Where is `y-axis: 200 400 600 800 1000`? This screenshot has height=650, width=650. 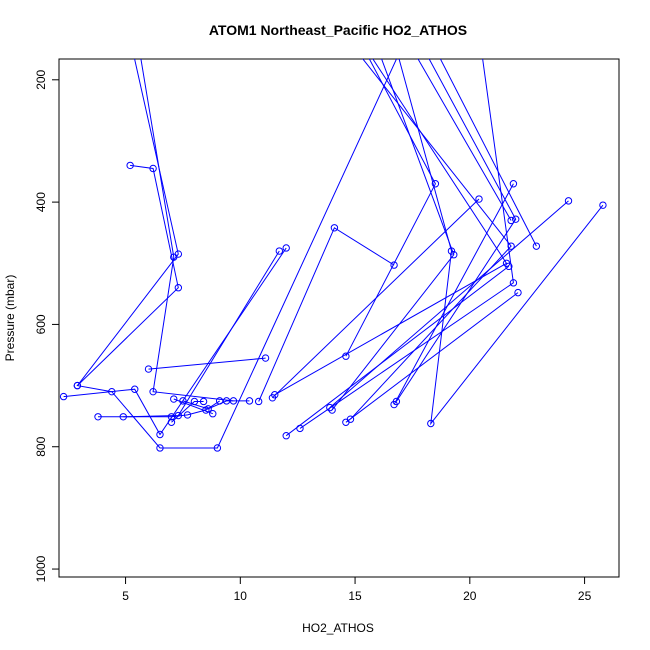
y-axis: 200 400 600 800 1000 is located at coordinates (46, 325).